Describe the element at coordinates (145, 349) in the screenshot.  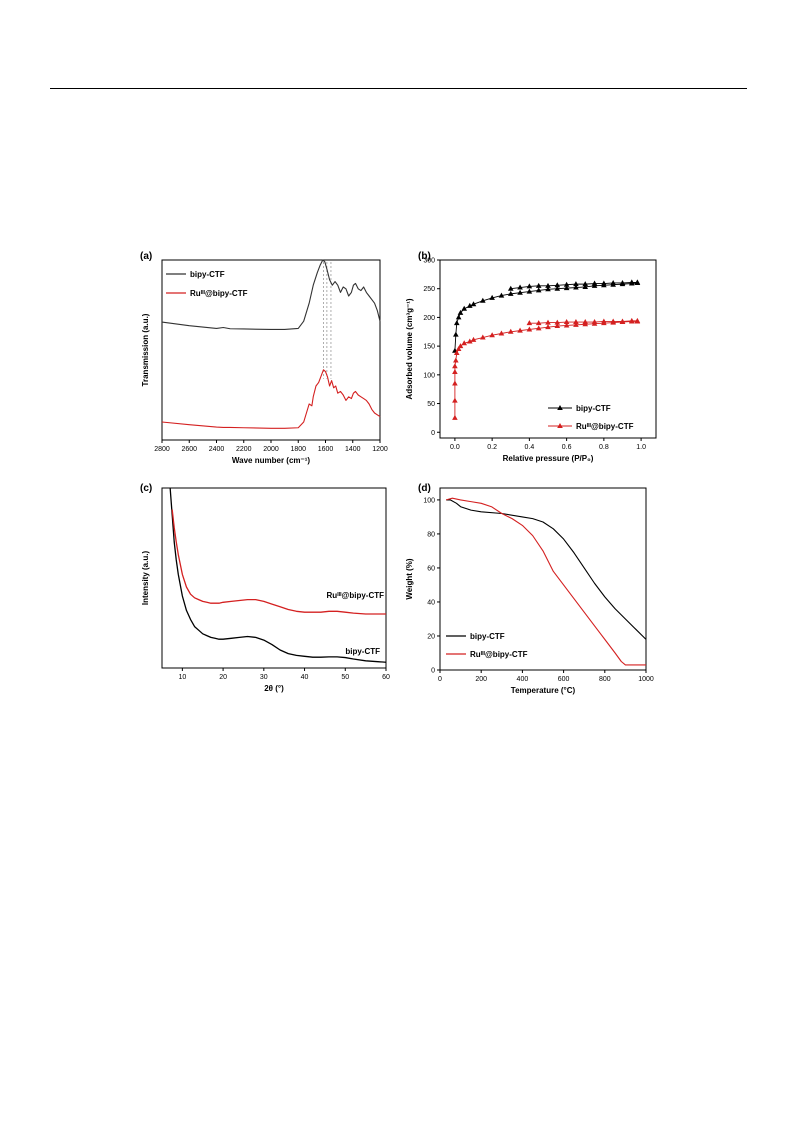
I see `y-axis-label: Transmission (a.u.)` at that location.